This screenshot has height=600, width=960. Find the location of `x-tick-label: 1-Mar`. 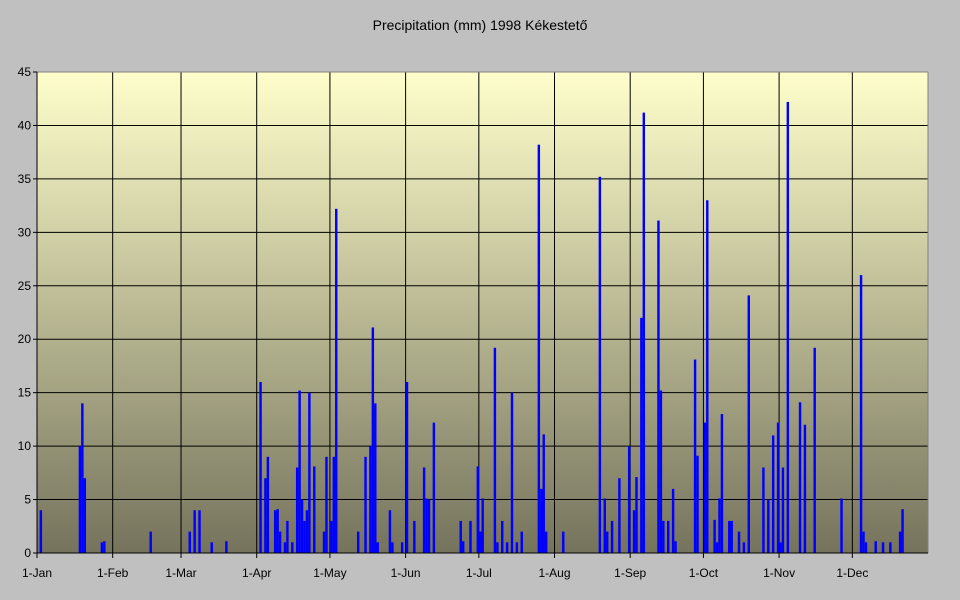

x-tick-label: 1-Mar is located at coordinates (180, 573).